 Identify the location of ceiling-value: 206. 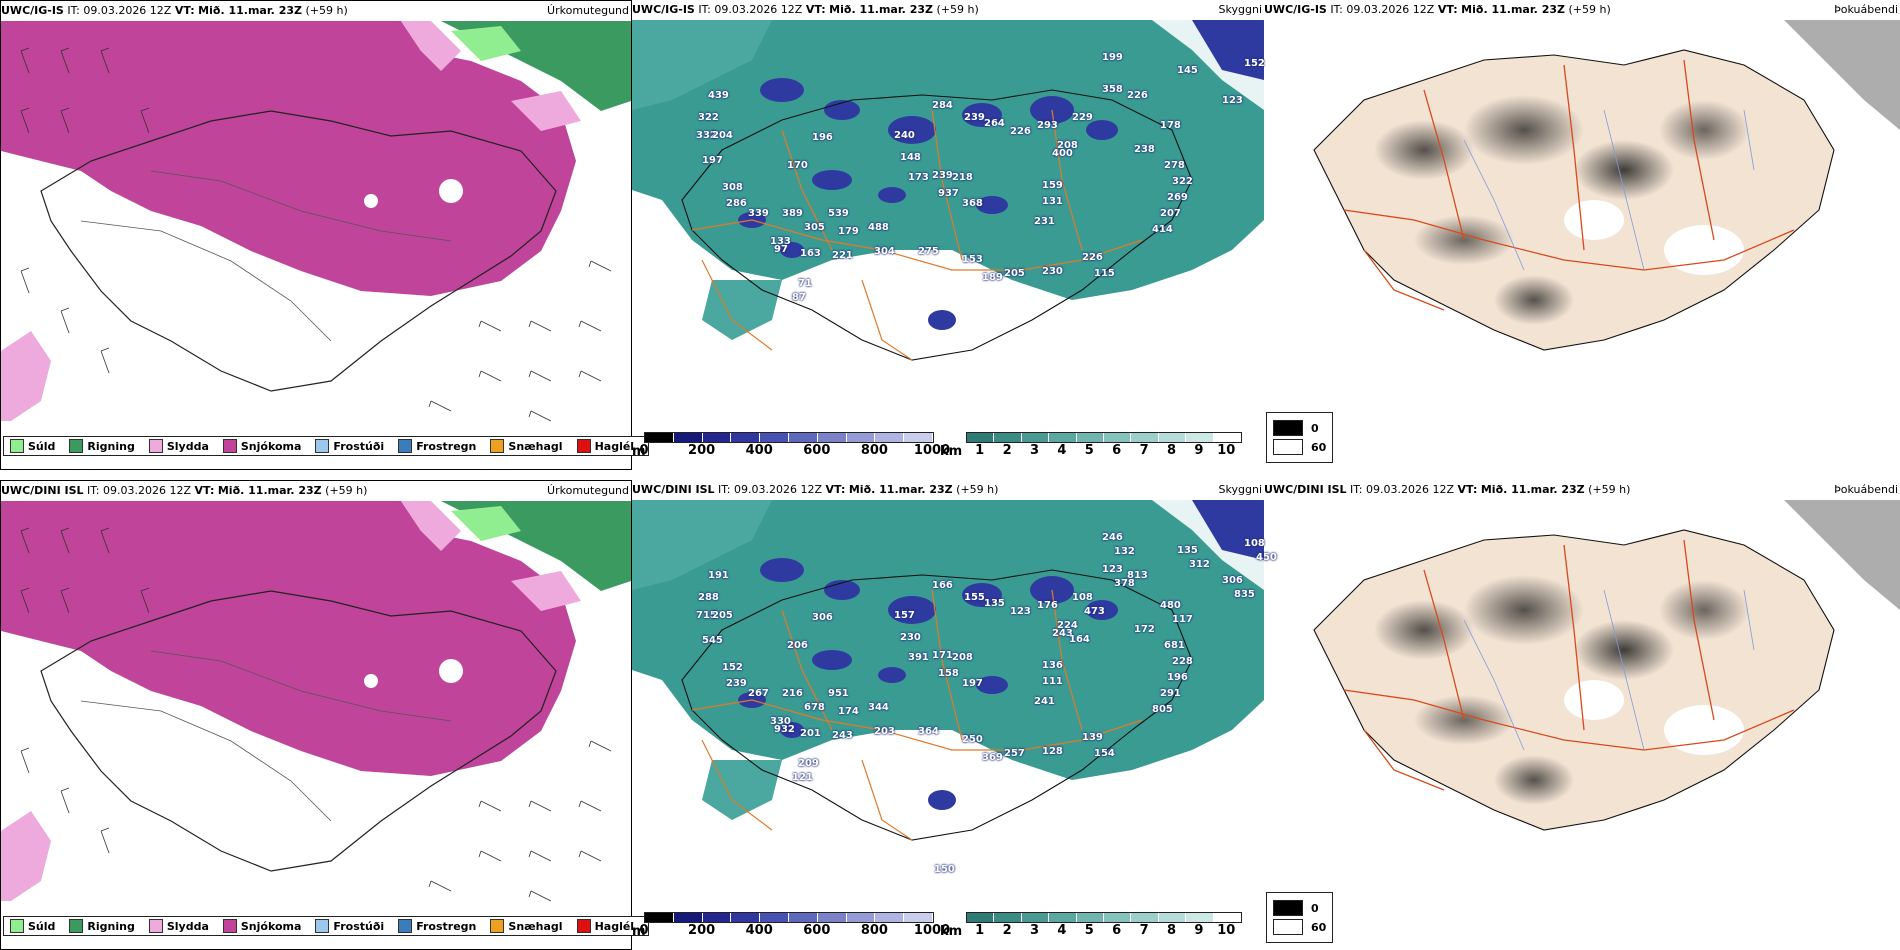
(797, 645).